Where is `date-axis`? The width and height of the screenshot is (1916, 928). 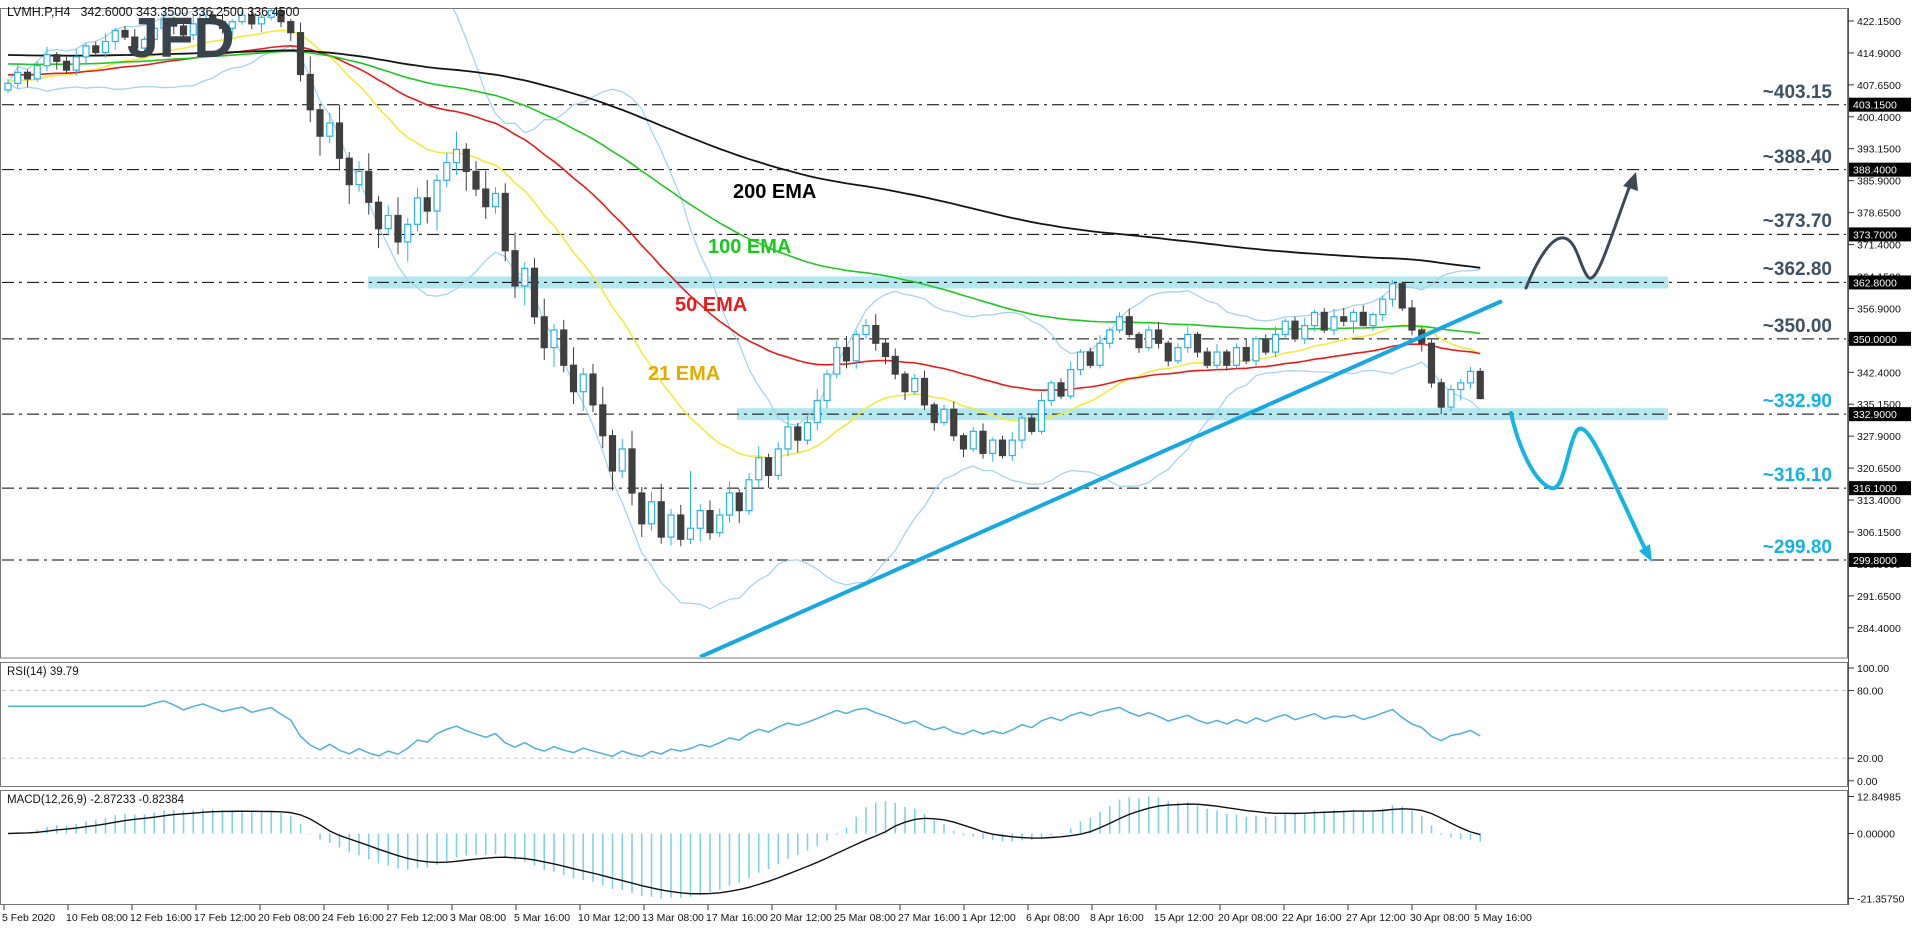
date-axis is located at coordinates (740, 907).